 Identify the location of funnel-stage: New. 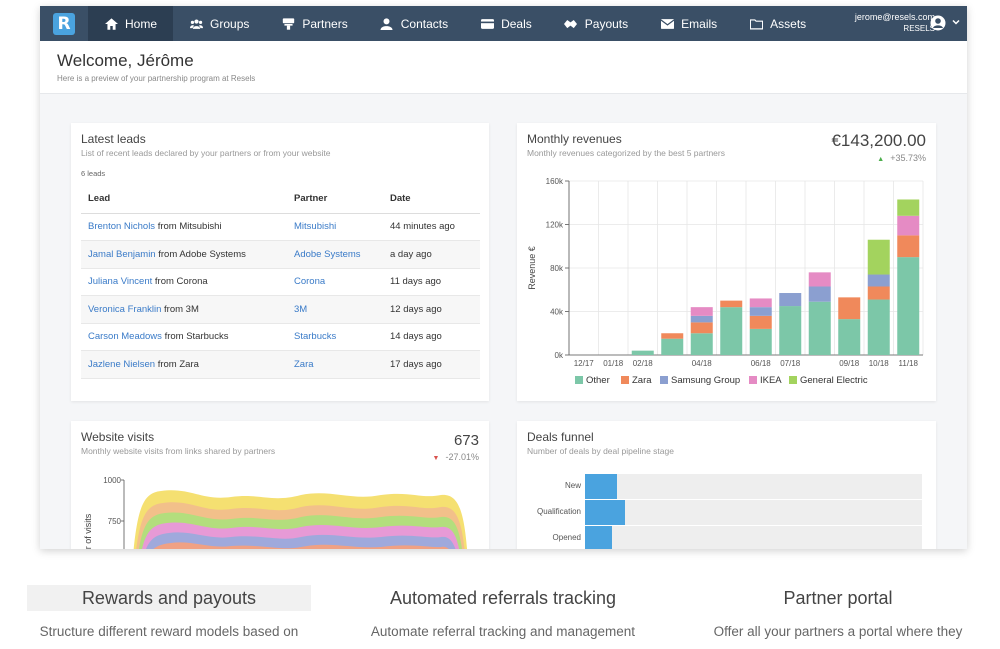
(727, 487).